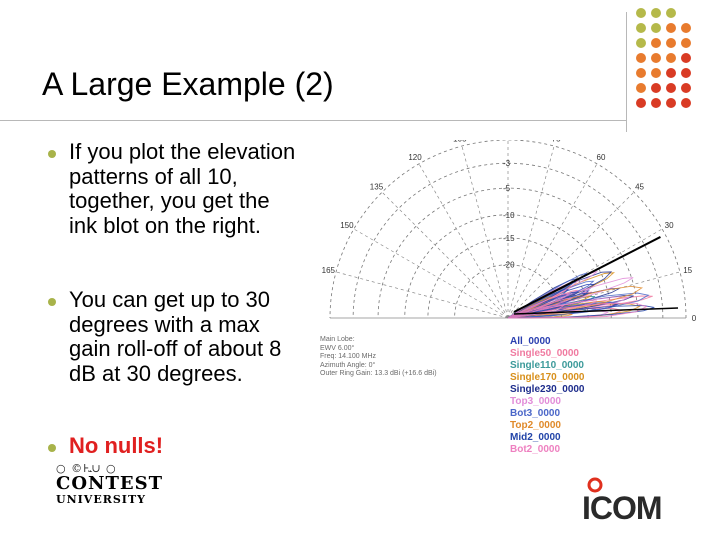  What do you see at coordinates (509, 265) in the screenshot?
I see `db-tick-label: -20` at bounding box center [509, 265].